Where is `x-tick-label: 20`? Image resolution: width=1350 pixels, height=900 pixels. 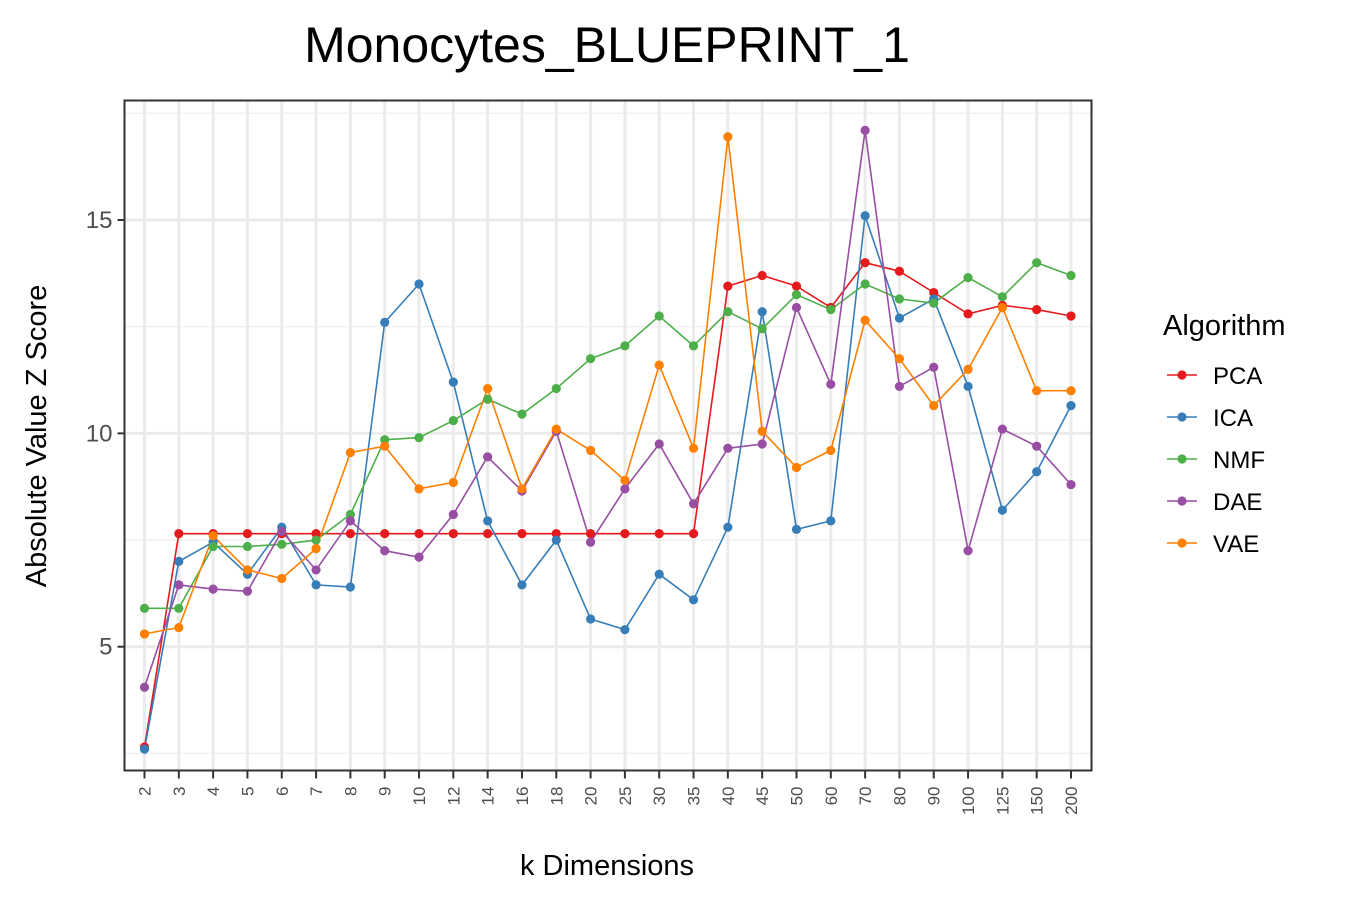 x-tick-label: 20 is located at coordinates (591, 796).